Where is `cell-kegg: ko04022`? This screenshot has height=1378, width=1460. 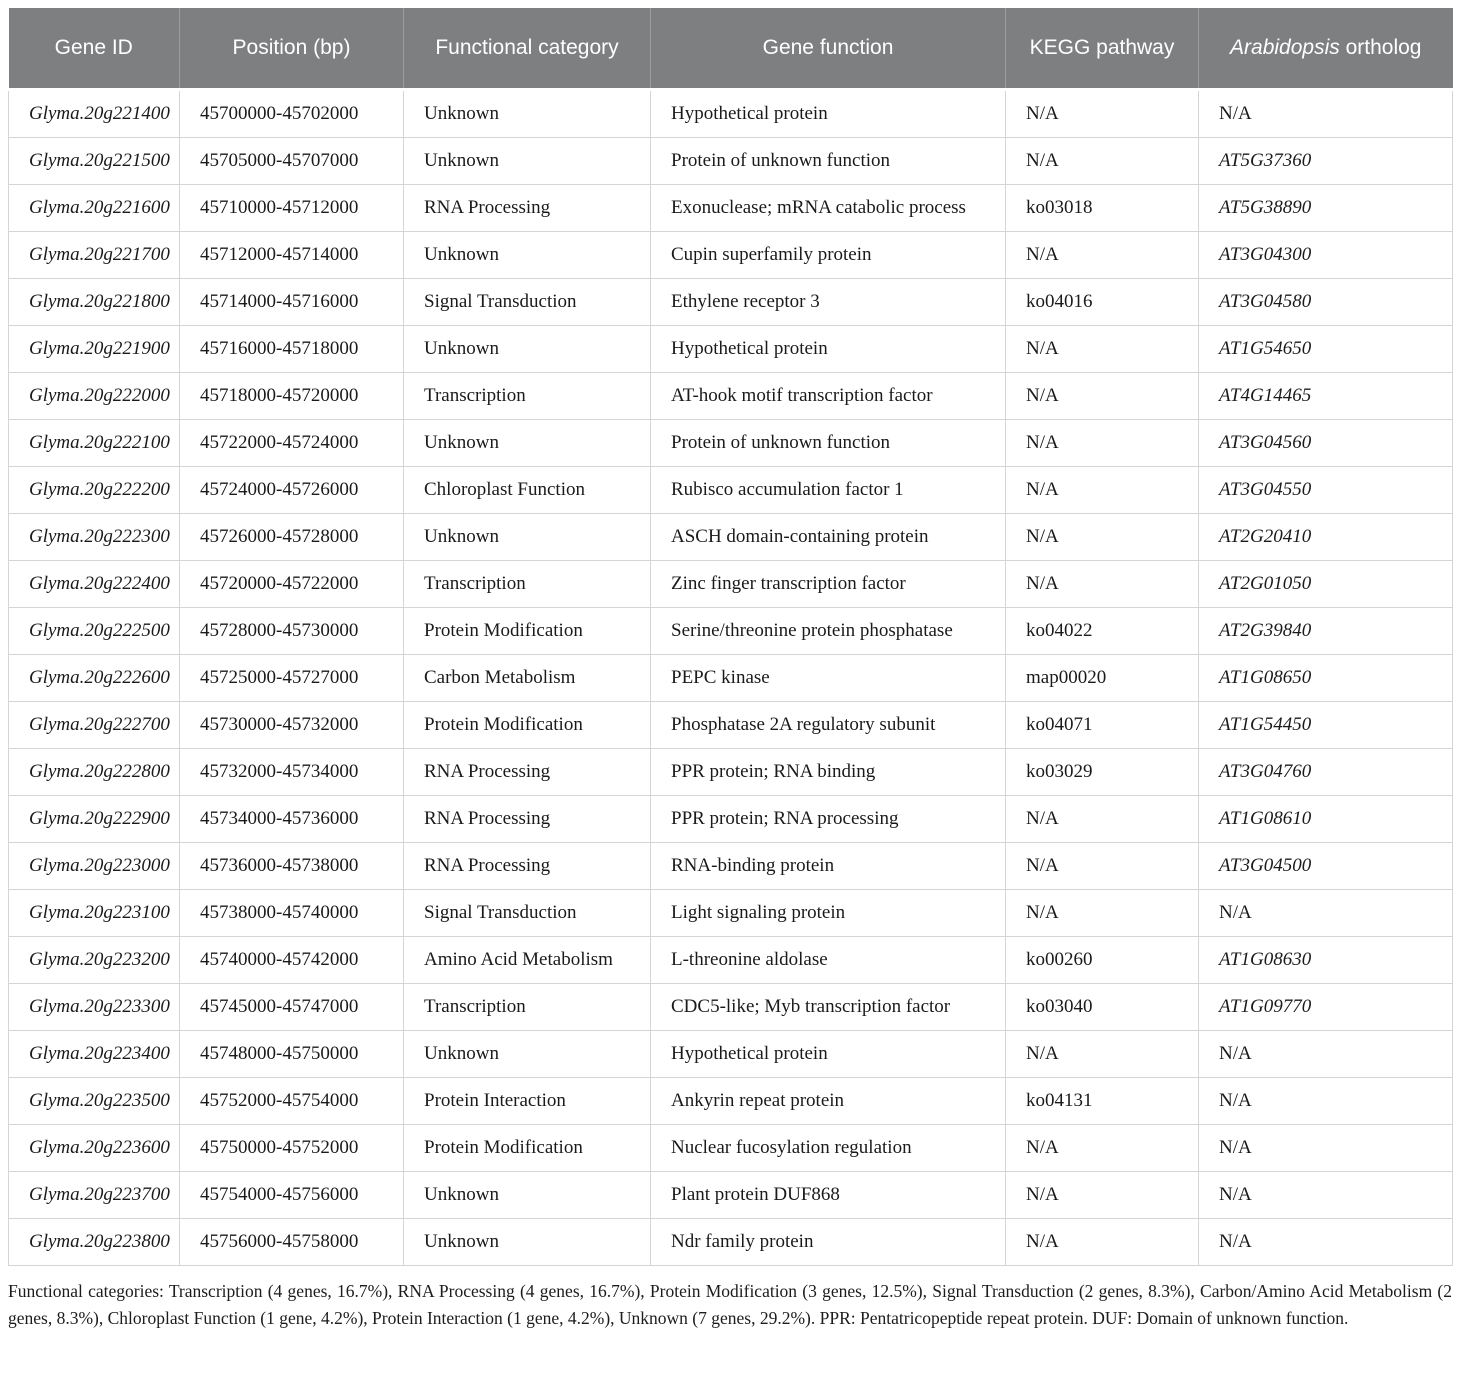
cell-kegg: ko04022 is located at coordinates (1102, 631).